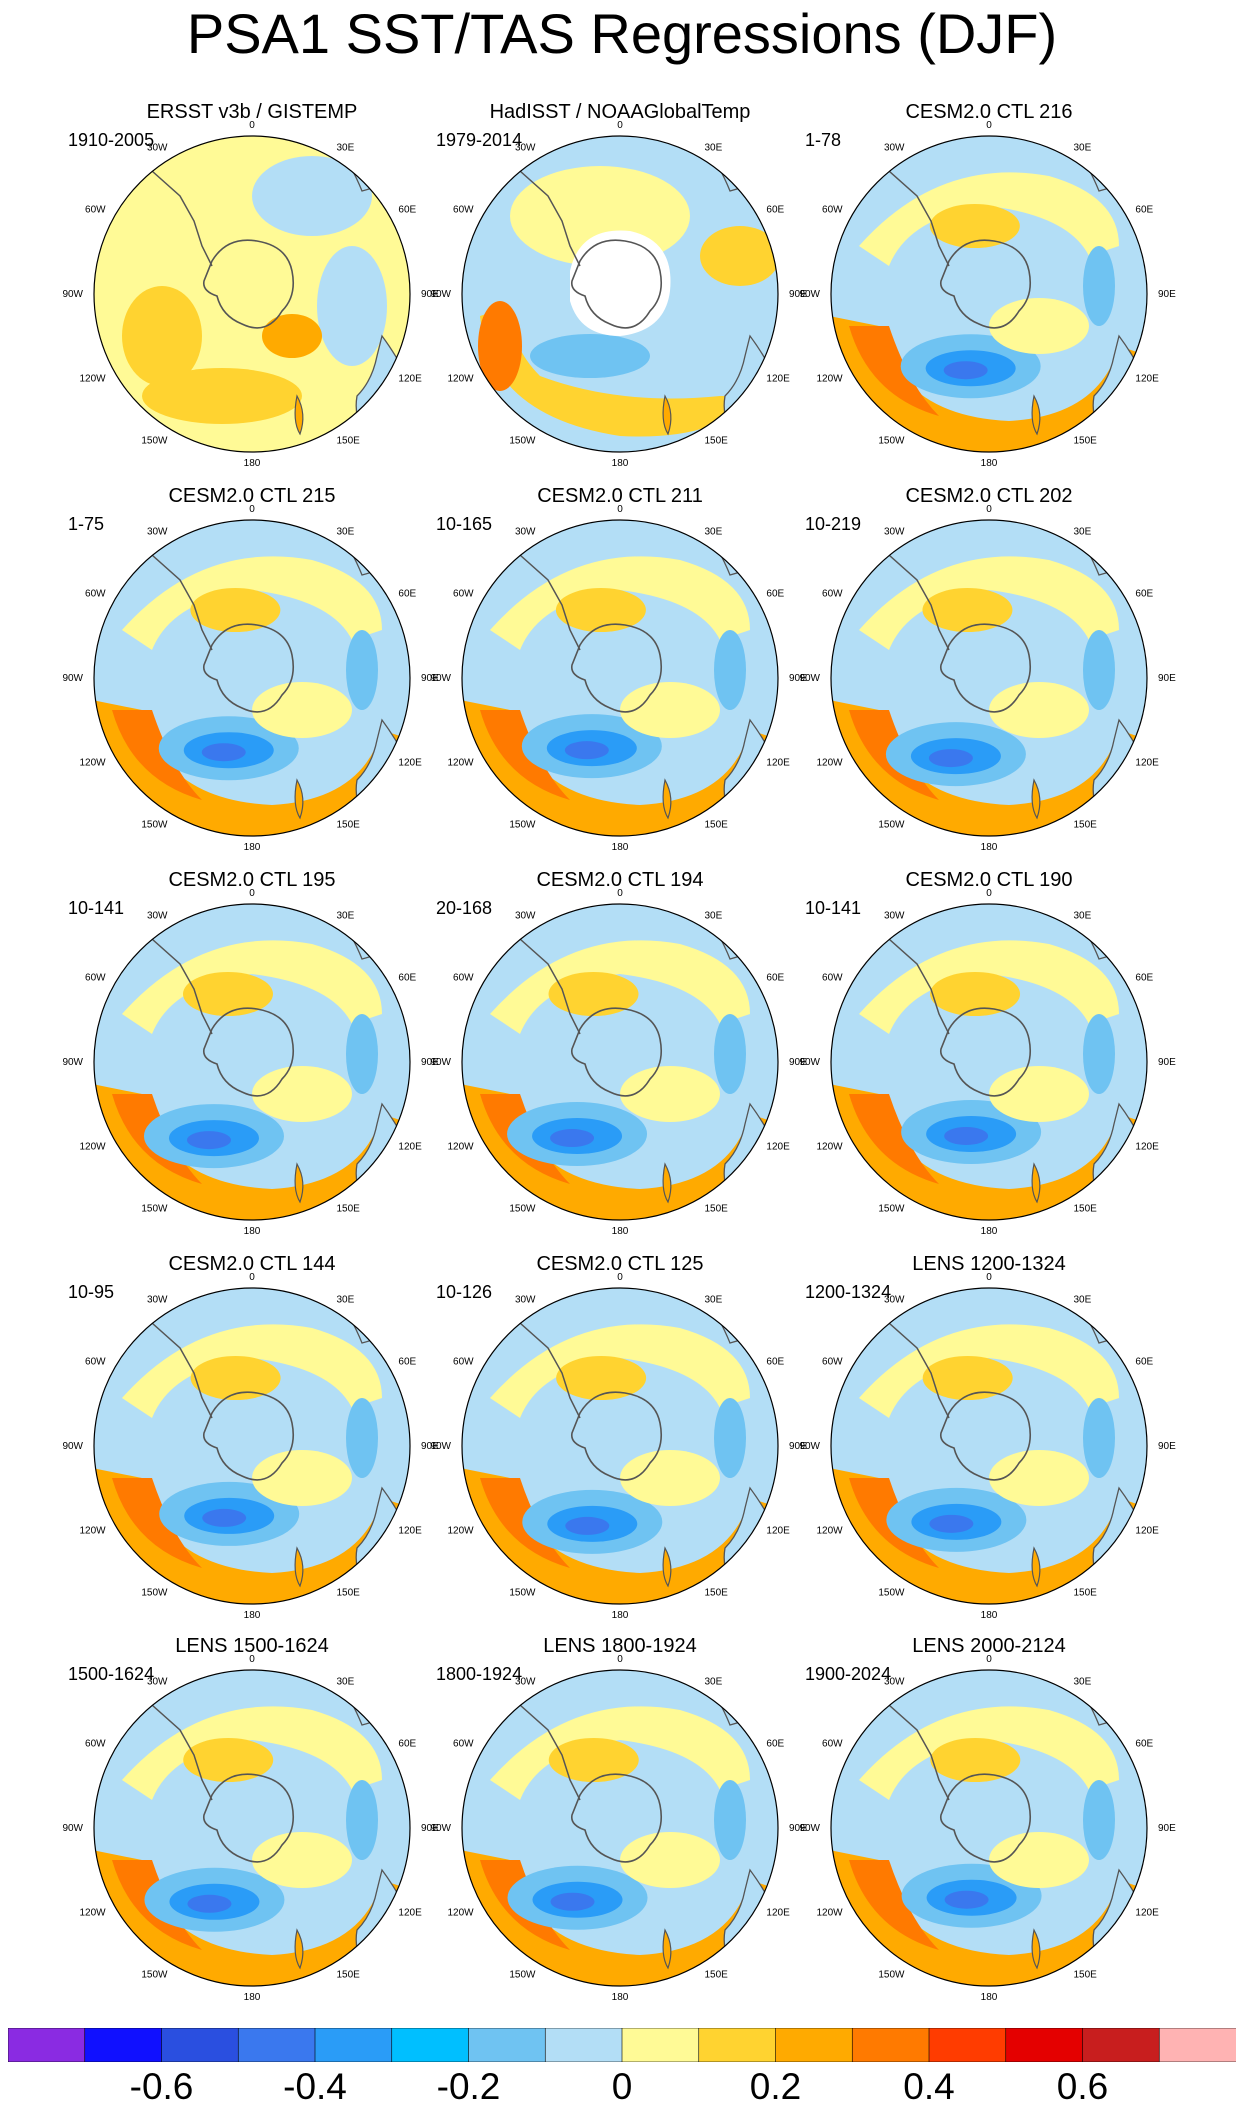  Describe the element at coordinates (775, 2086) in the screenshot. I see `colorbar-tick-label: 0.2` at that location.